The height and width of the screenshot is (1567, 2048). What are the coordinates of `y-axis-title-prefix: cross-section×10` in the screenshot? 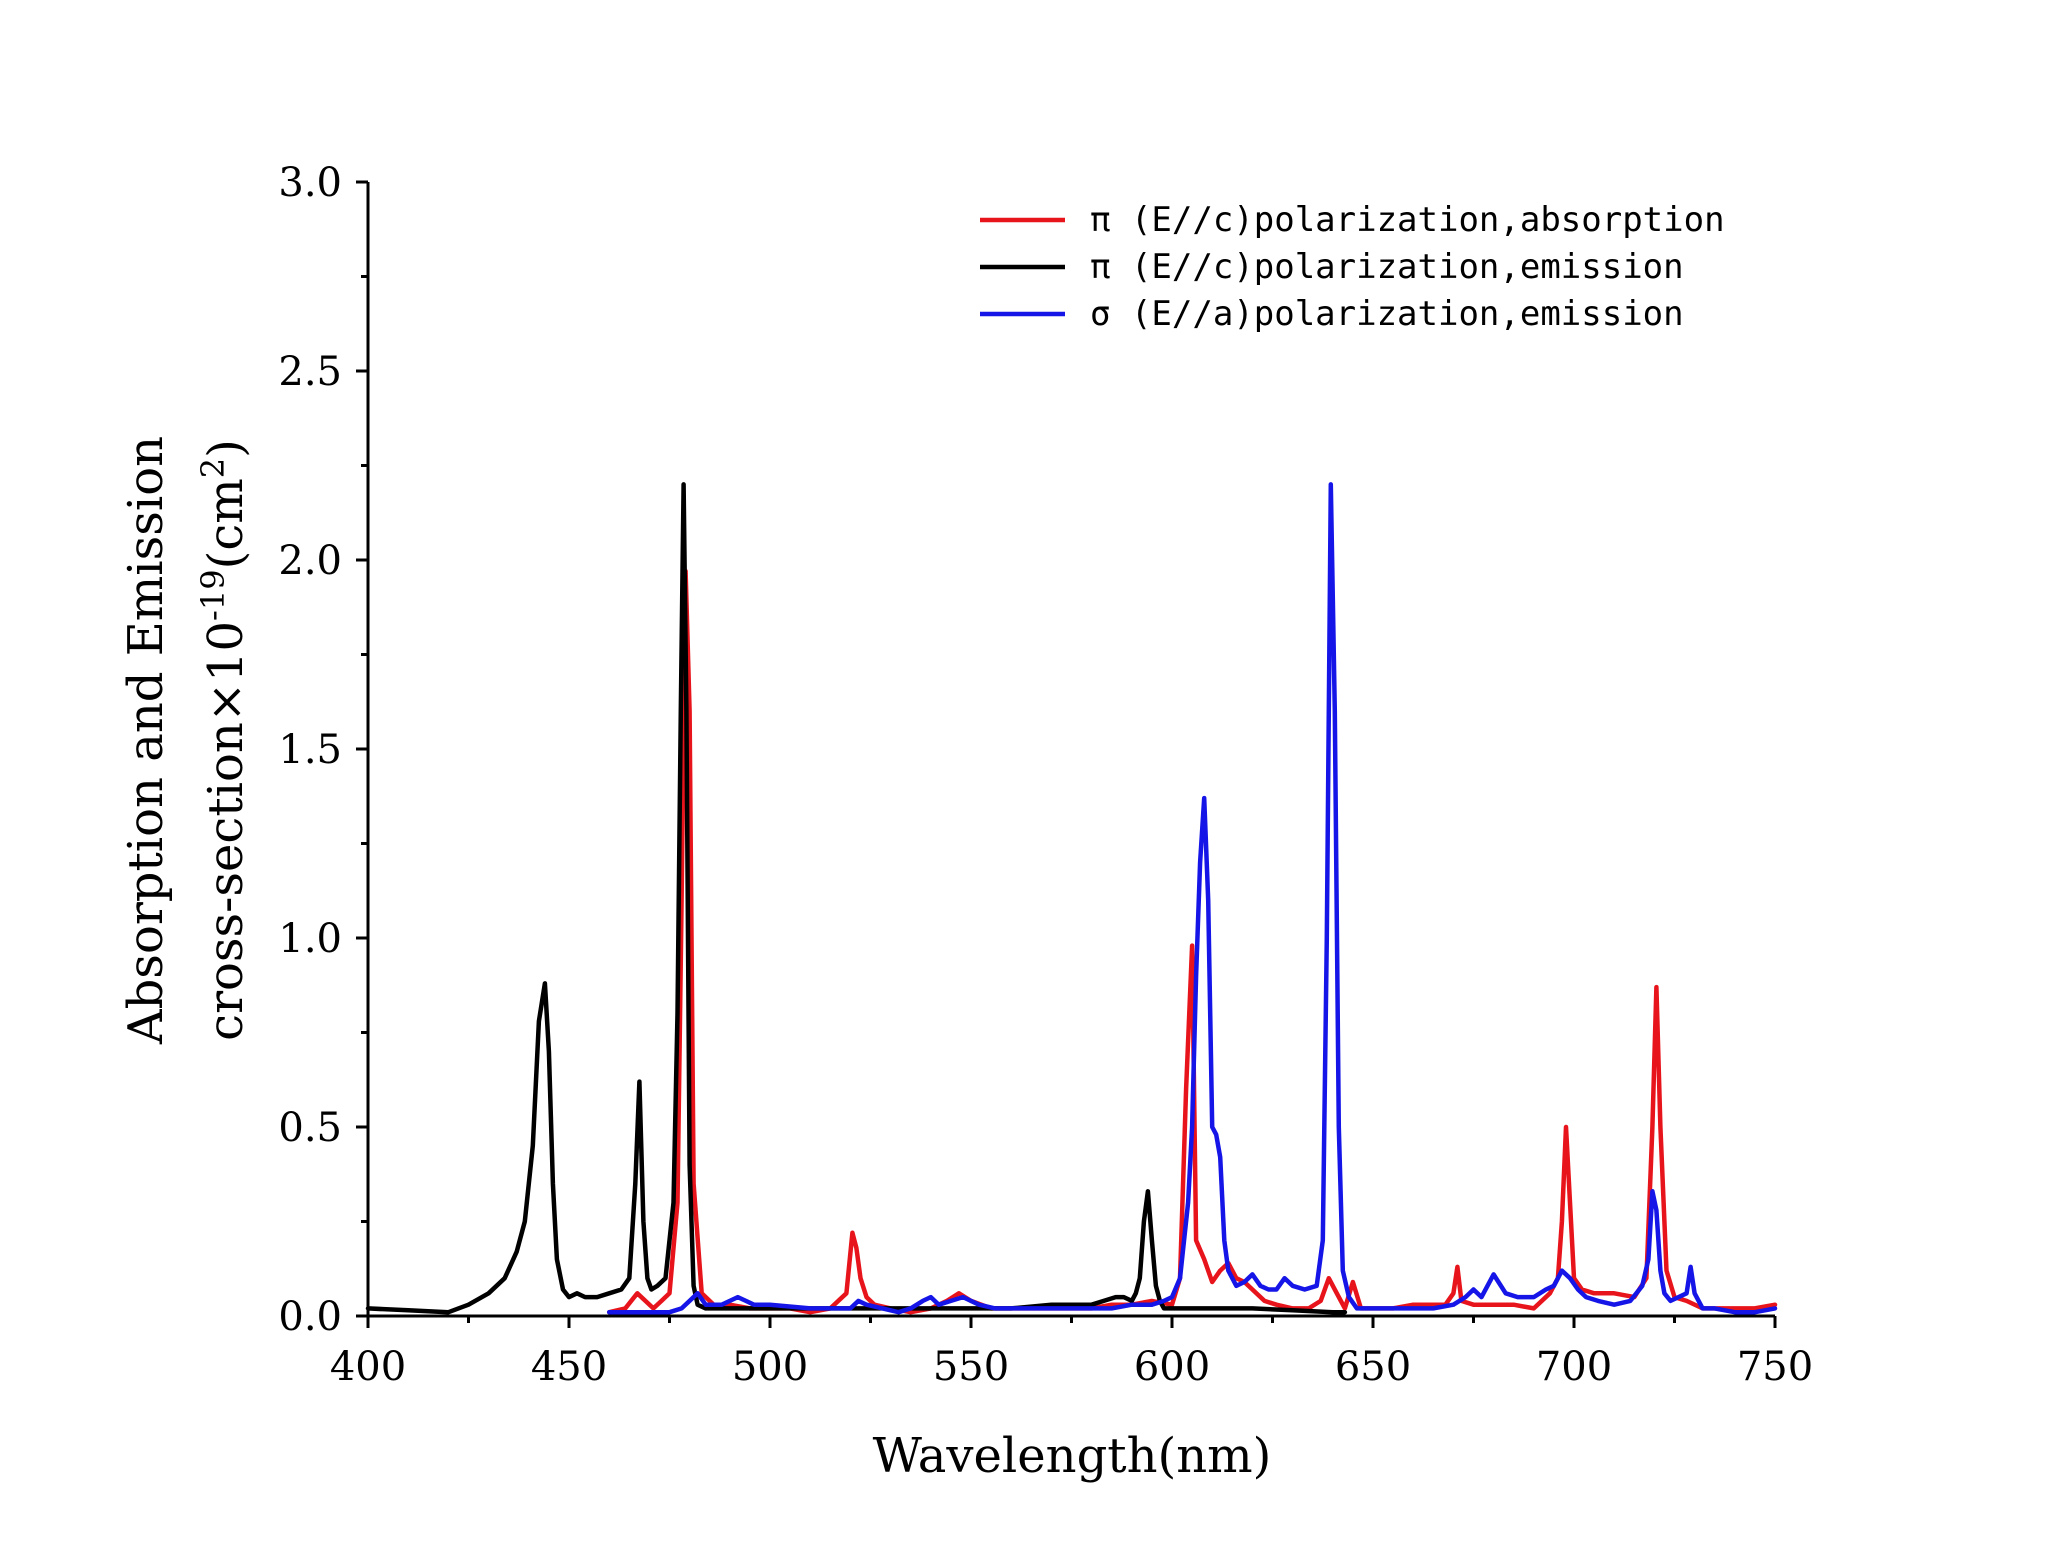 It's located at (226, 831).